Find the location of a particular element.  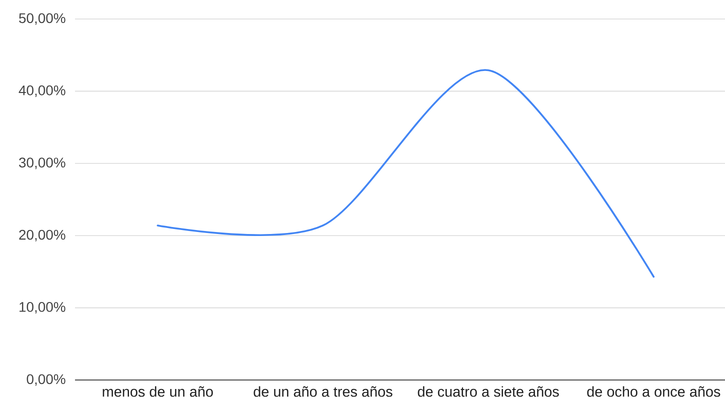

y-tick-label: 50,00% is located at coordinates (42, 19).